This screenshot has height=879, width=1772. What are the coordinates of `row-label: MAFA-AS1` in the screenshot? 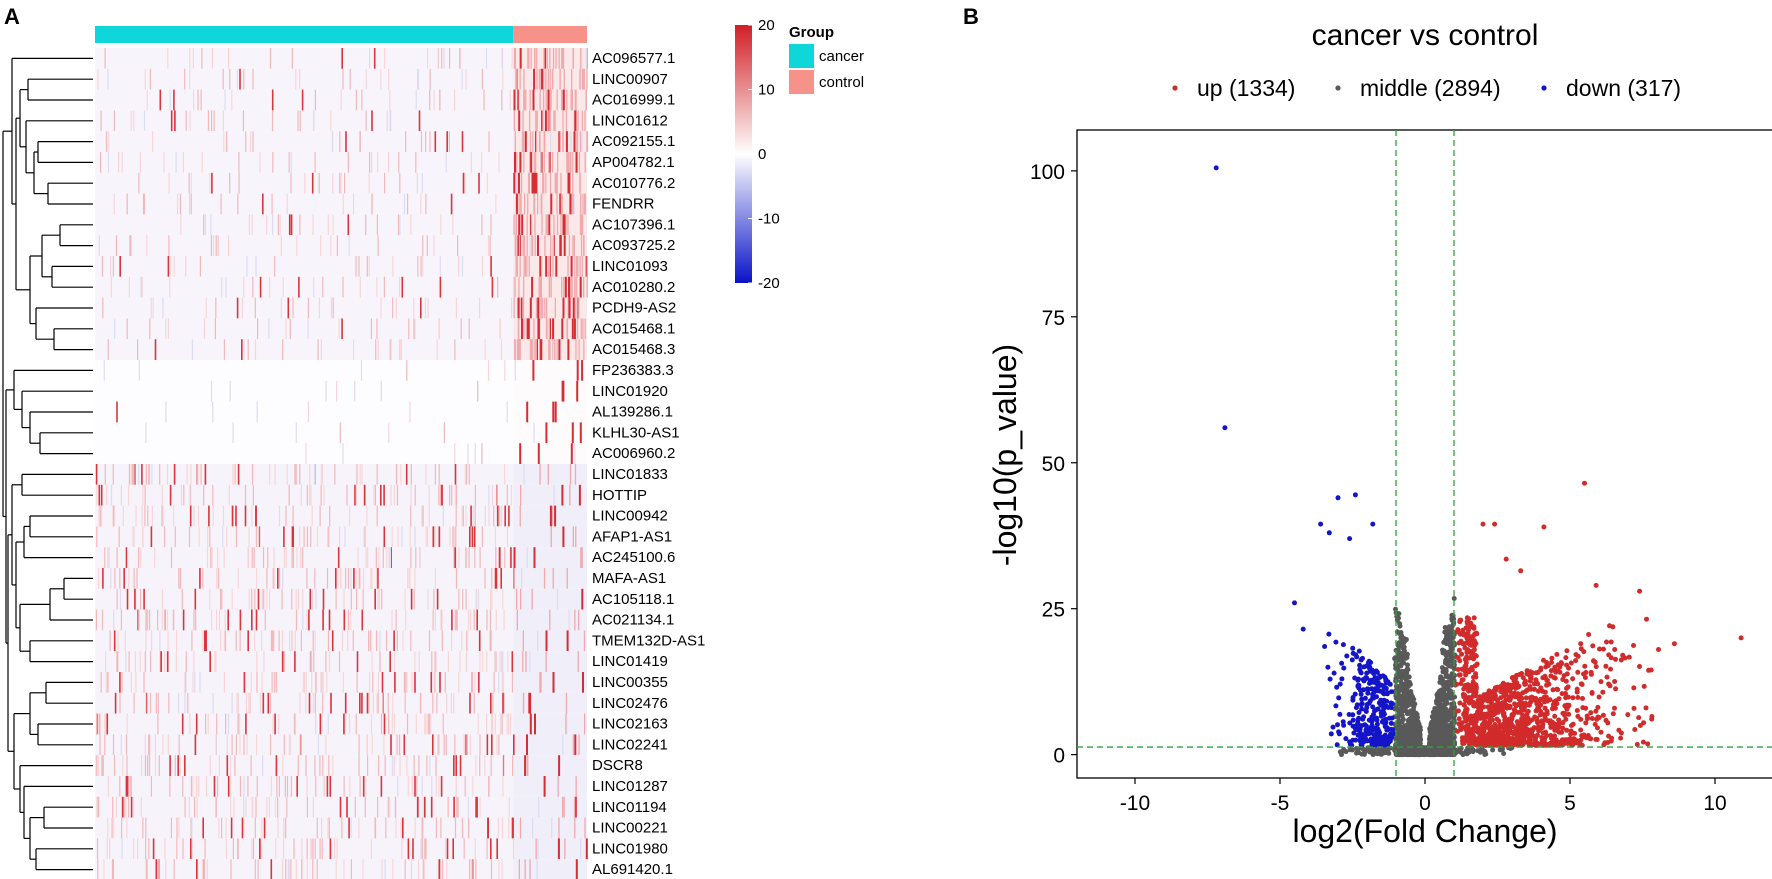 It's located at (629, 578).